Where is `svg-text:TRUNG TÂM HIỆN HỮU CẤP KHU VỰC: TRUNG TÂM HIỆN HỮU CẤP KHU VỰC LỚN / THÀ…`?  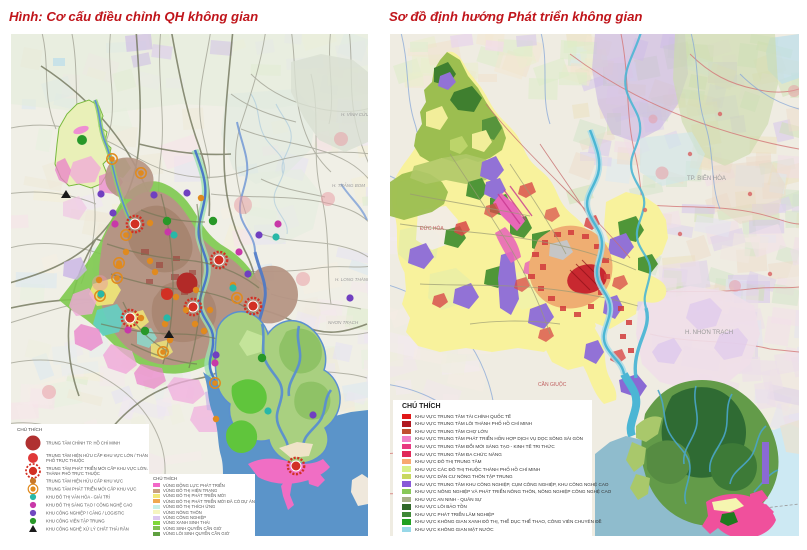
svg-text:TRUNG TÂM HIỆN HỮU CẤP KHU VỰC: TRUNG TÂM HIỆN HỮU CẤP KHU VỰC LỚN / THÀ… is located at coordinates (97, 455).